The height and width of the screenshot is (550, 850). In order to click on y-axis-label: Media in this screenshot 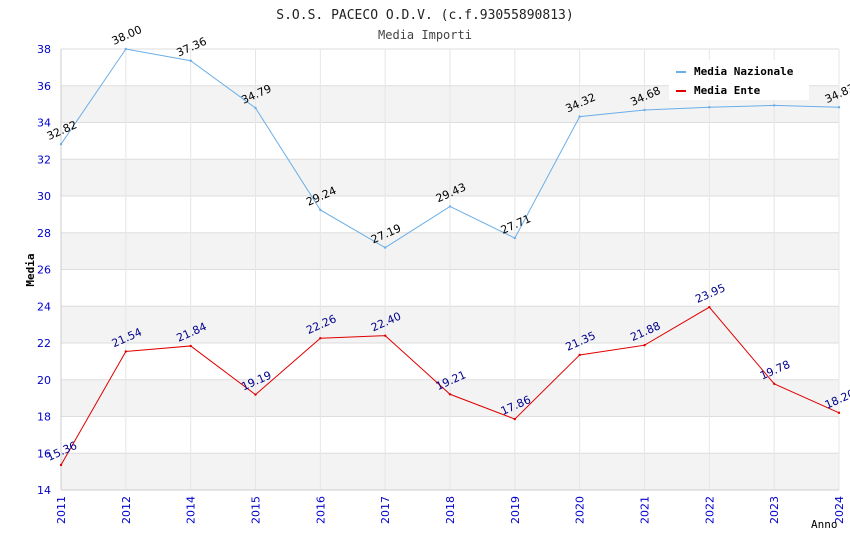, I will do `click(30, 269)`.